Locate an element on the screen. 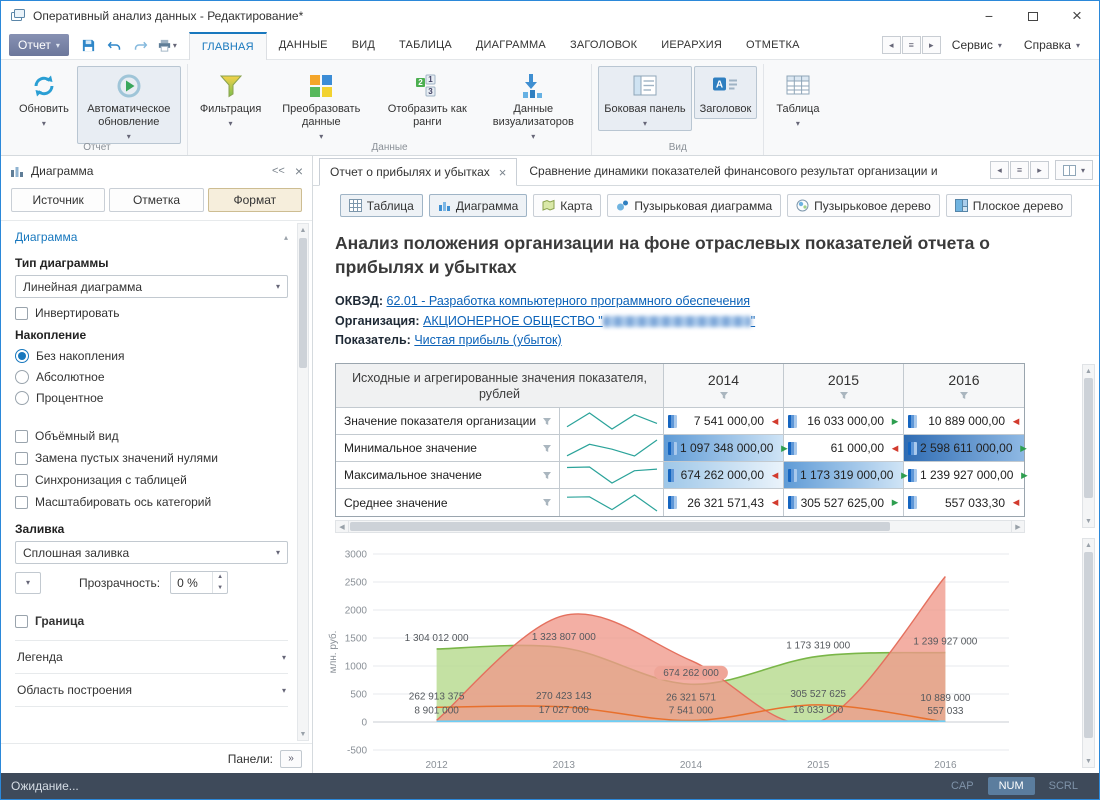 The height and width of the screenshot is (800, 1100). scroll-right-icon: ▶ is located at coordinates (1017, 527).